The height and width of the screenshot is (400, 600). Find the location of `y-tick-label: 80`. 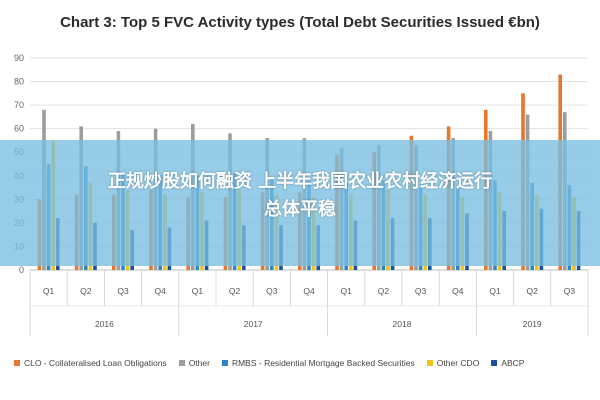

y-tick-label: 80 is located at coordinates (19, 82).